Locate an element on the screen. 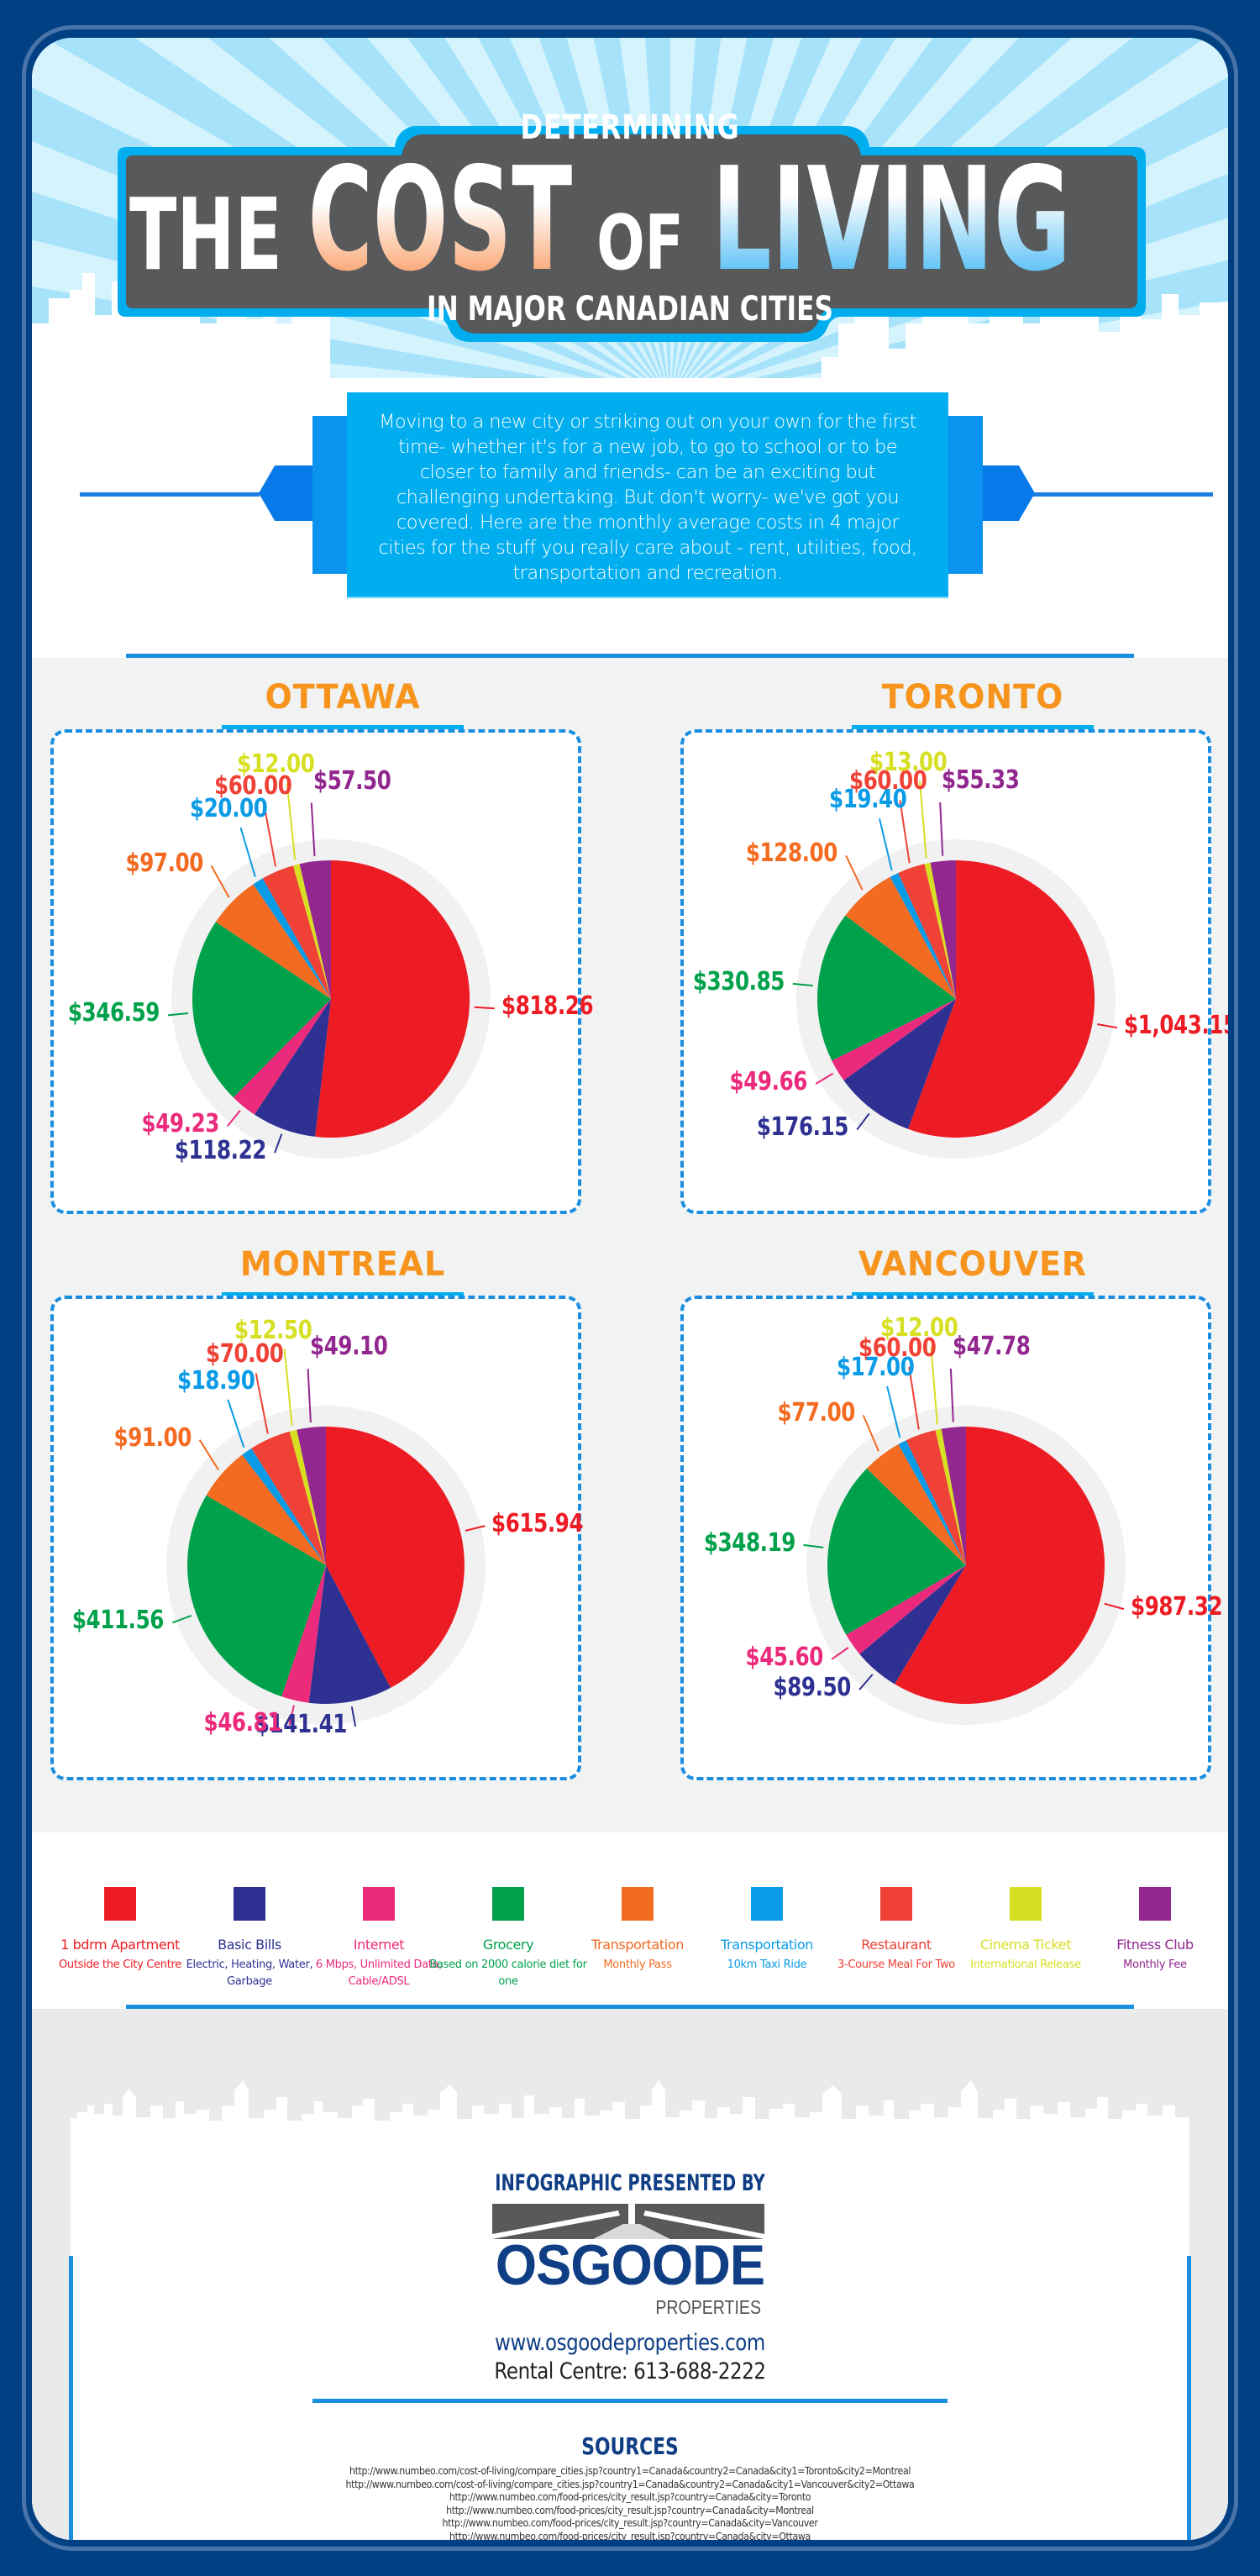  pie-label-fitness: $57.50 is located at coordinates (351, 780).